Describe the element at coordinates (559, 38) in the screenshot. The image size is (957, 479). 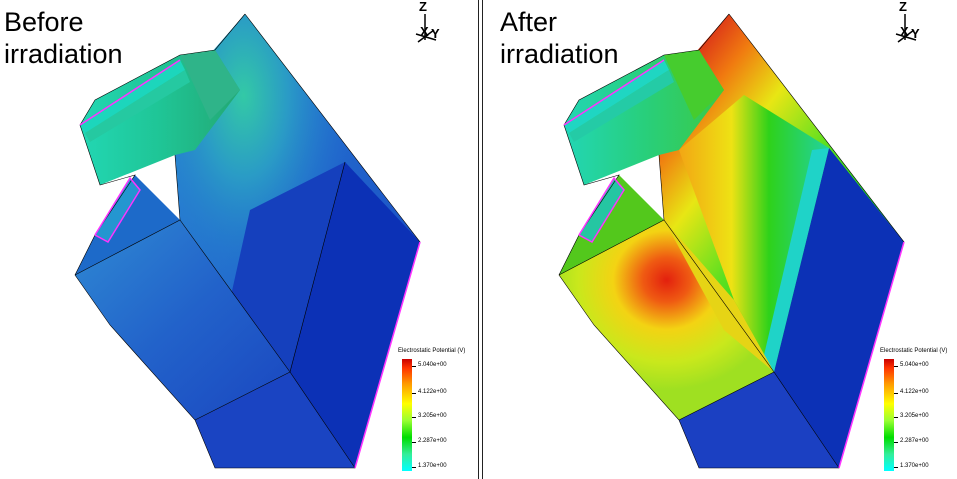
I see `panel-title: After irradiation` at that location.